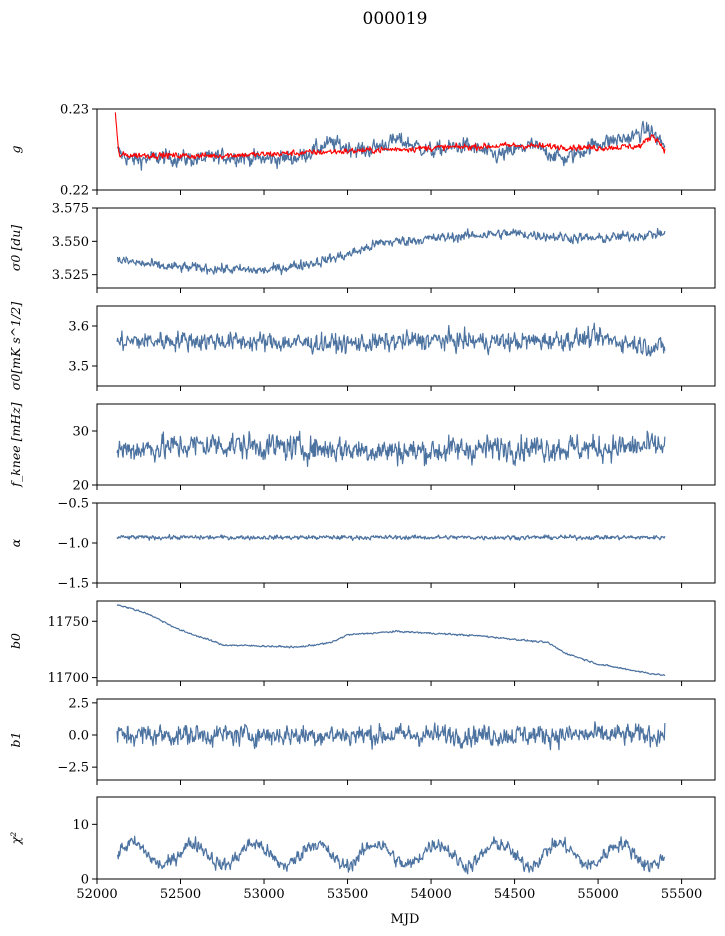  I want to click on panel-alpha-series, so click(391, 537).